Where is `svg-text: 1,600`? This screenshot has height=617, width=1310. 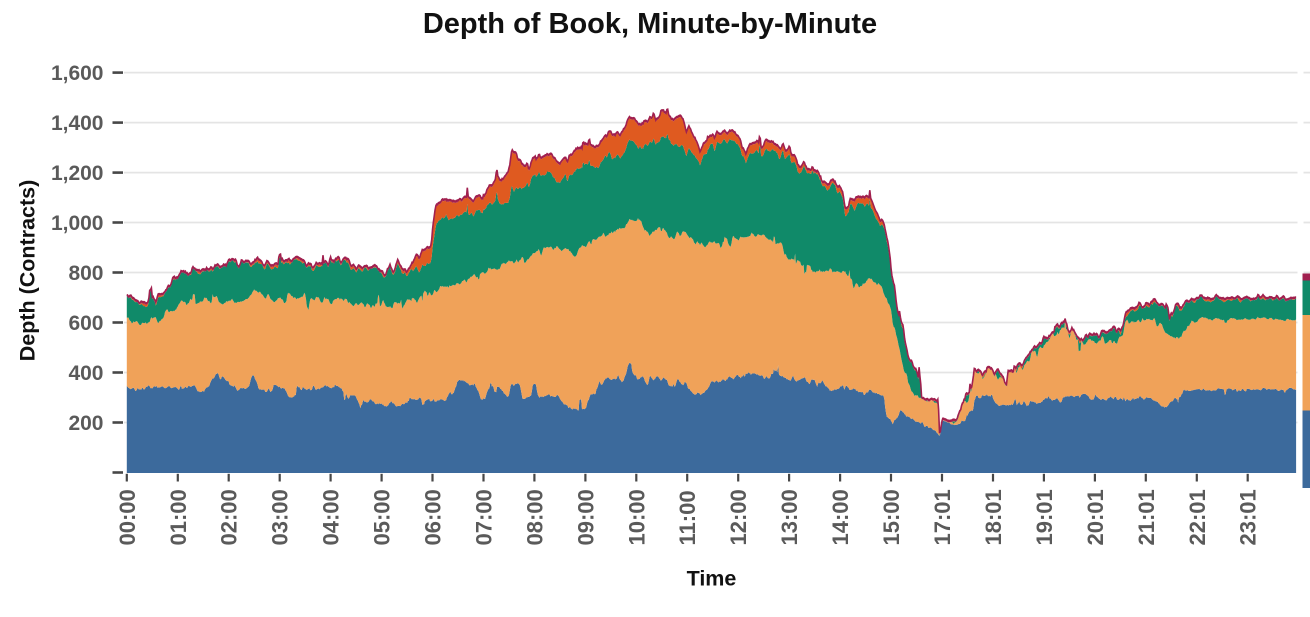 svg-text: 1,600 is located at coordinates (77, 73).